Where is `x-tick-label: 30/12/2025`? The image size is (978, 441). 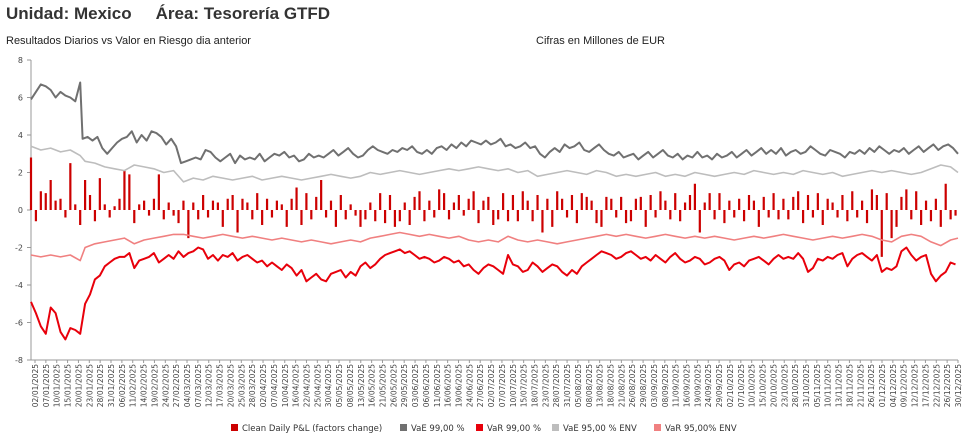
x-tick-label: 30/12/2025 is located at coordinates (958, 385).